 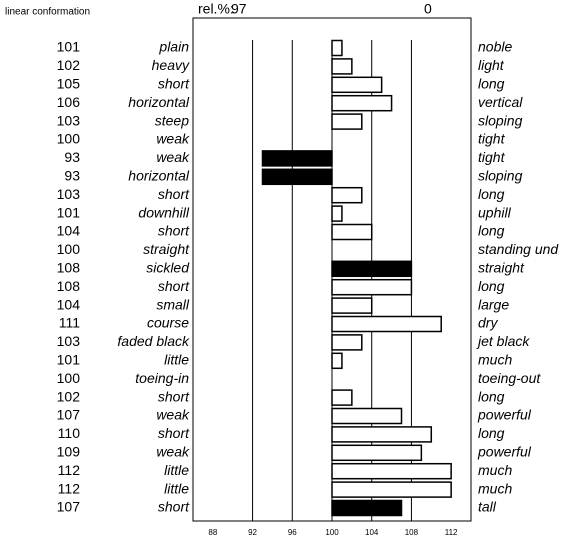 What do you see at coordinates (69, 65) in the screenshot?
I see `value-label: 102` at bounding box center [69, 65].